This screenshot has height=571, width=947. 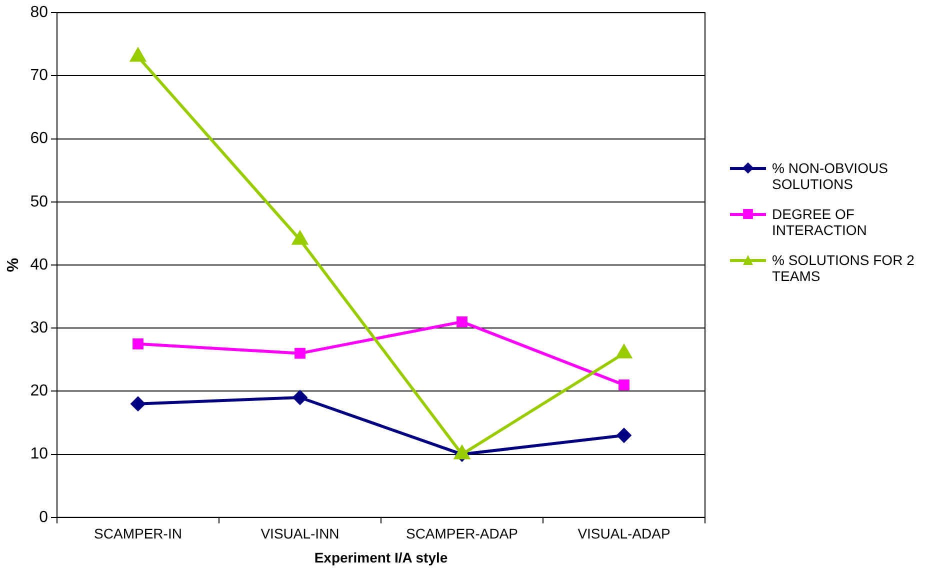 I want to click on y-axis-title: %, so click(x=13, y=265).